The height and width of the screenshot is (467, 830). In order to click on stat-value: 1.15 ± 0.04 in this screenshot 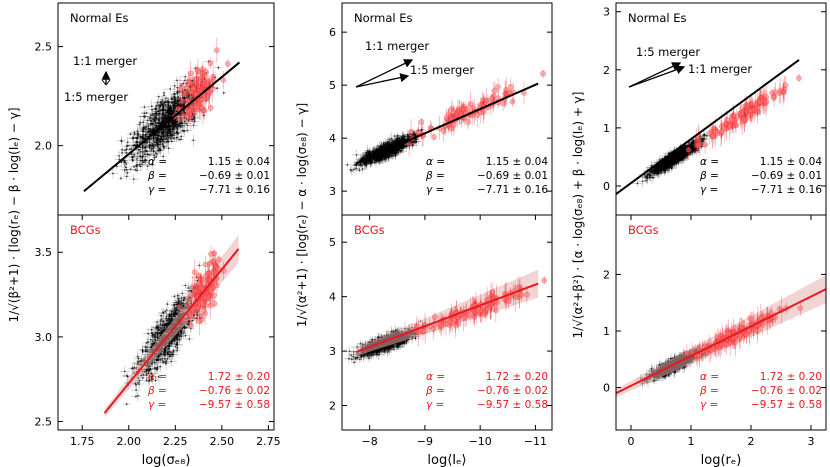, I will do `click(517, 162)`.